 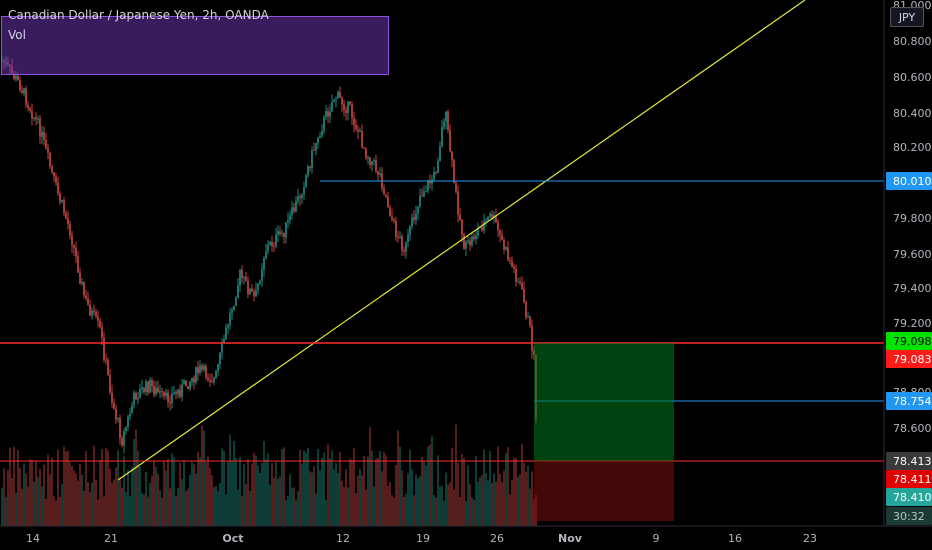 I want to click on currency-button: JPY, so click(x=907, y=17).